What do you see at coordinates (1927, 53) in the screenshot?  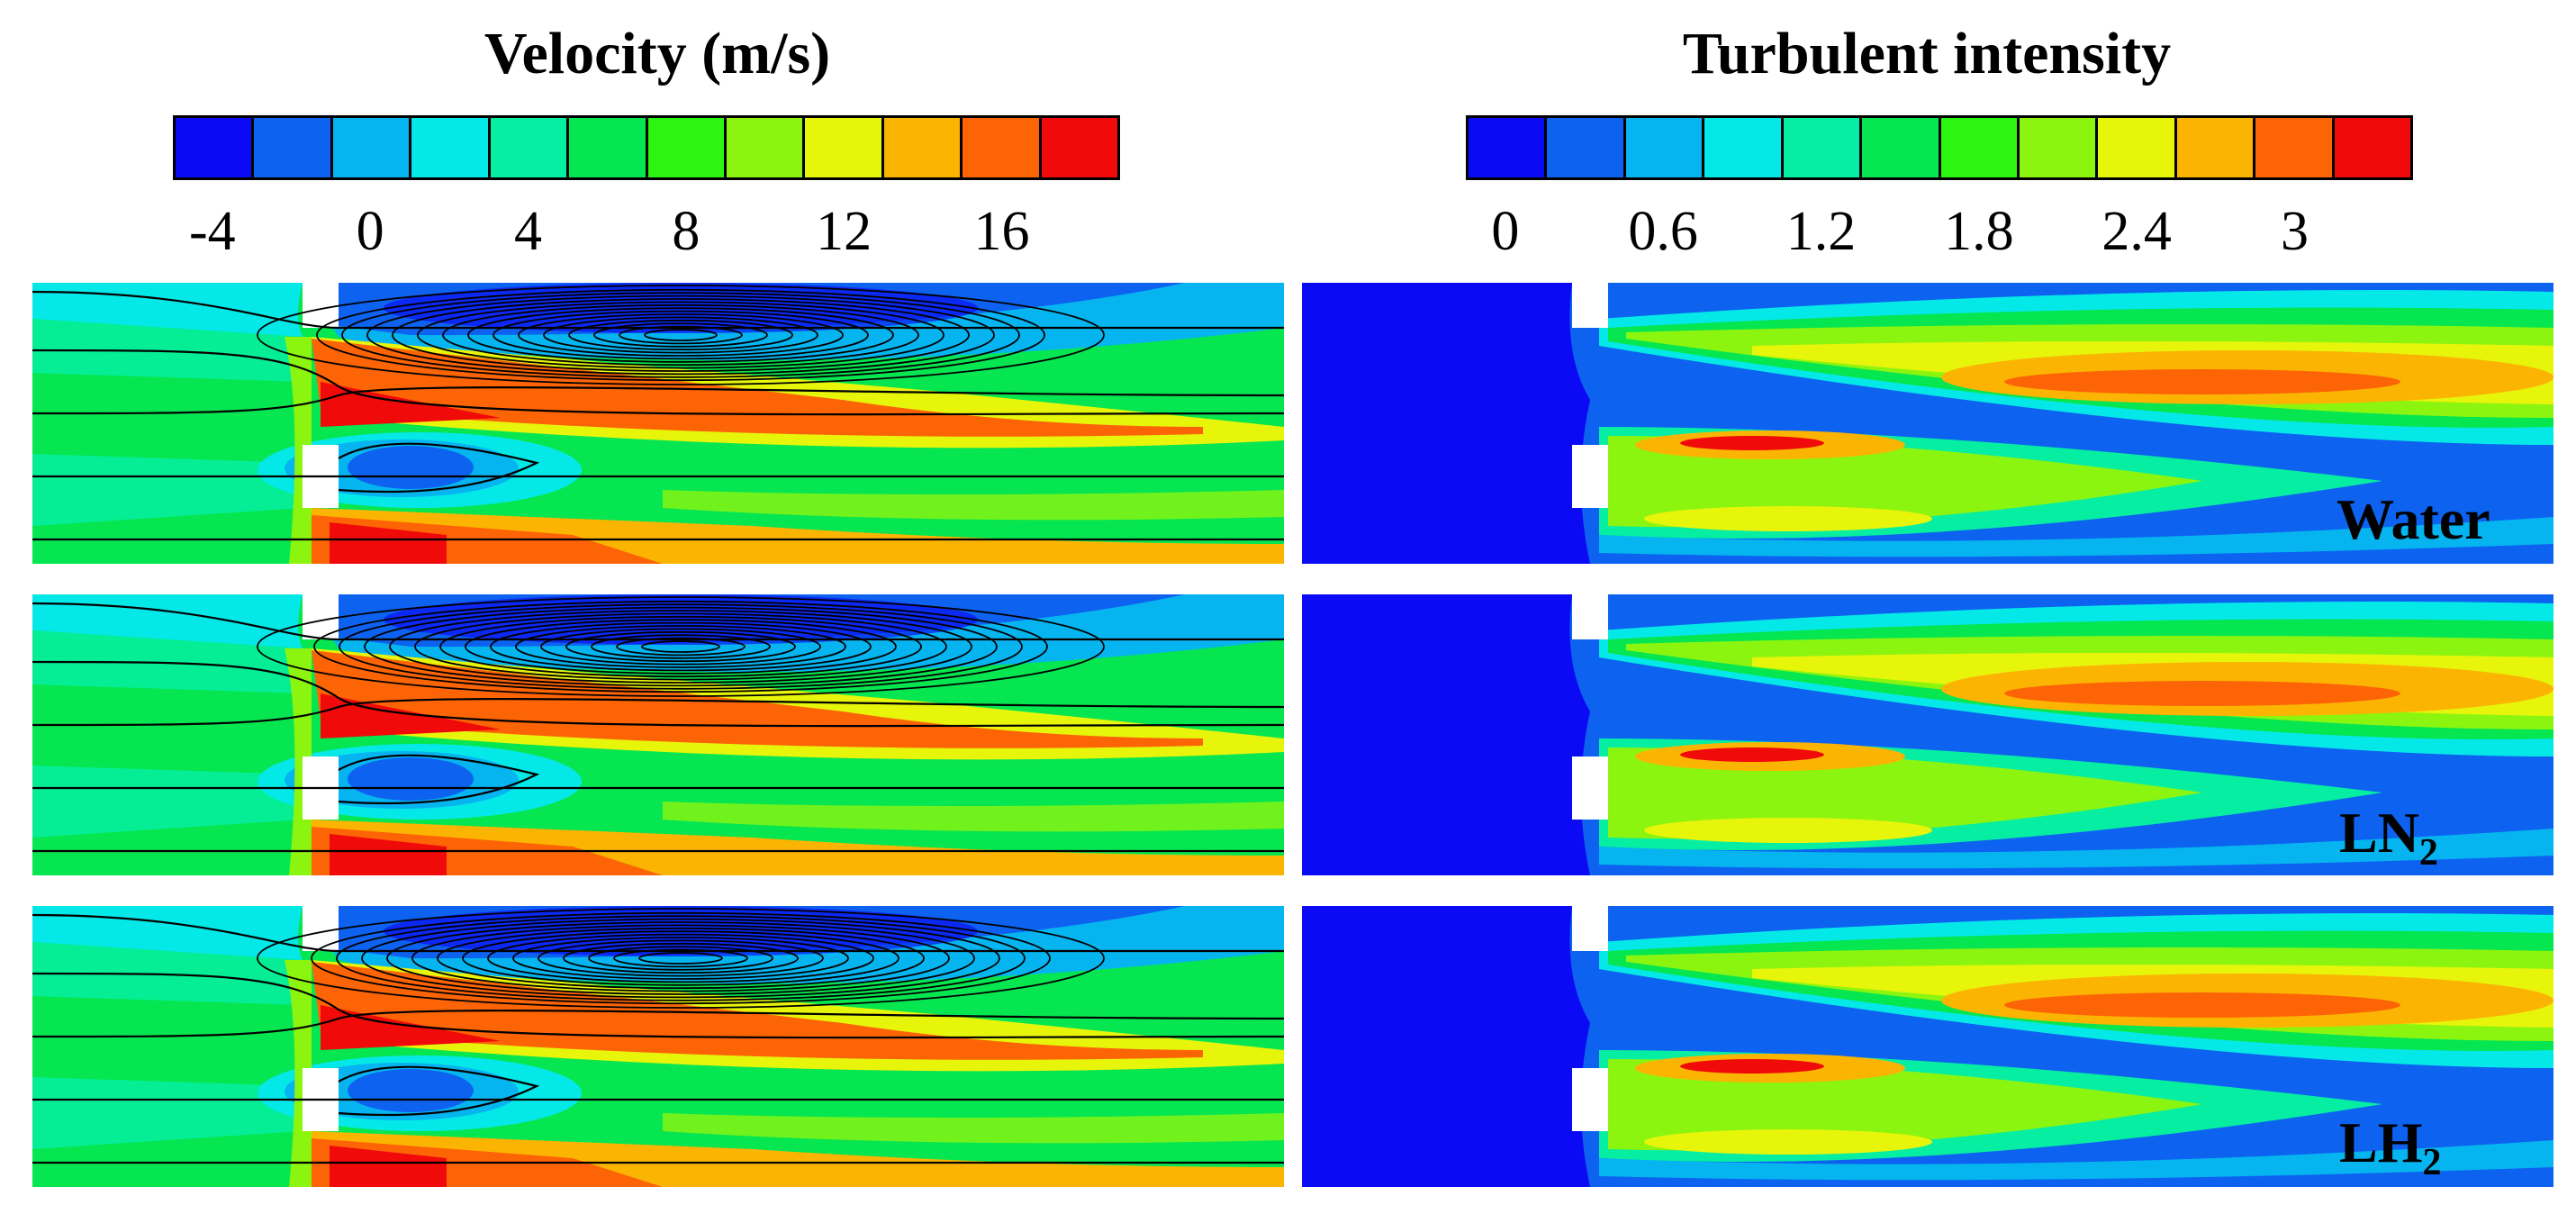 I see `turbulence-colorbar-title: Turbulent intensity` at bounding box center [1927, 53].